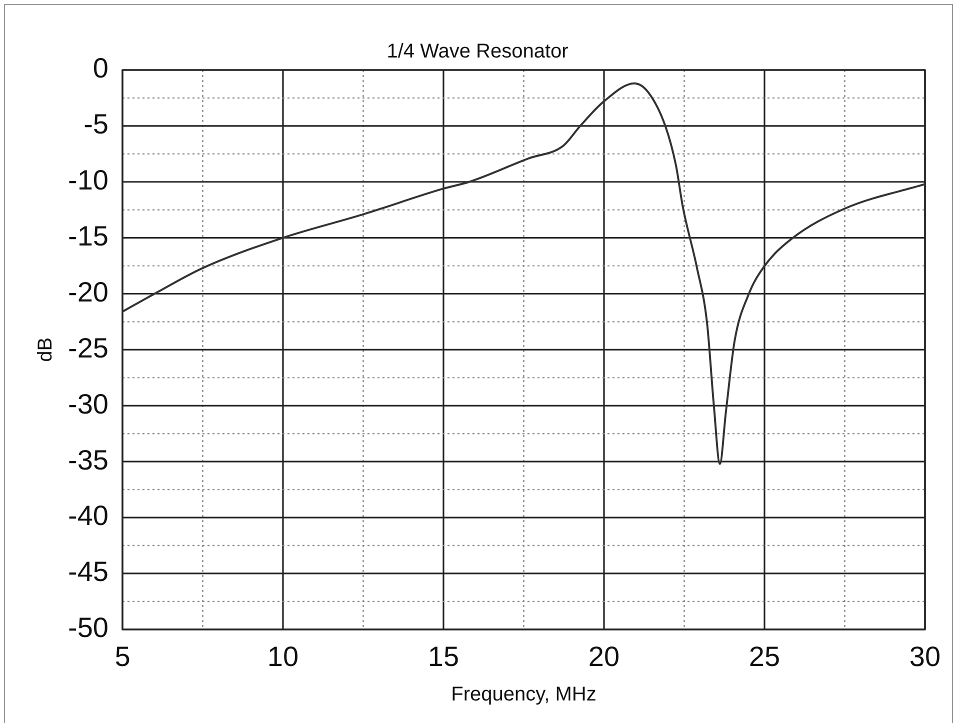  Describe the element at coordinates (88, 348) in the screenshot. I see `y-tick-label: -25` at that location.